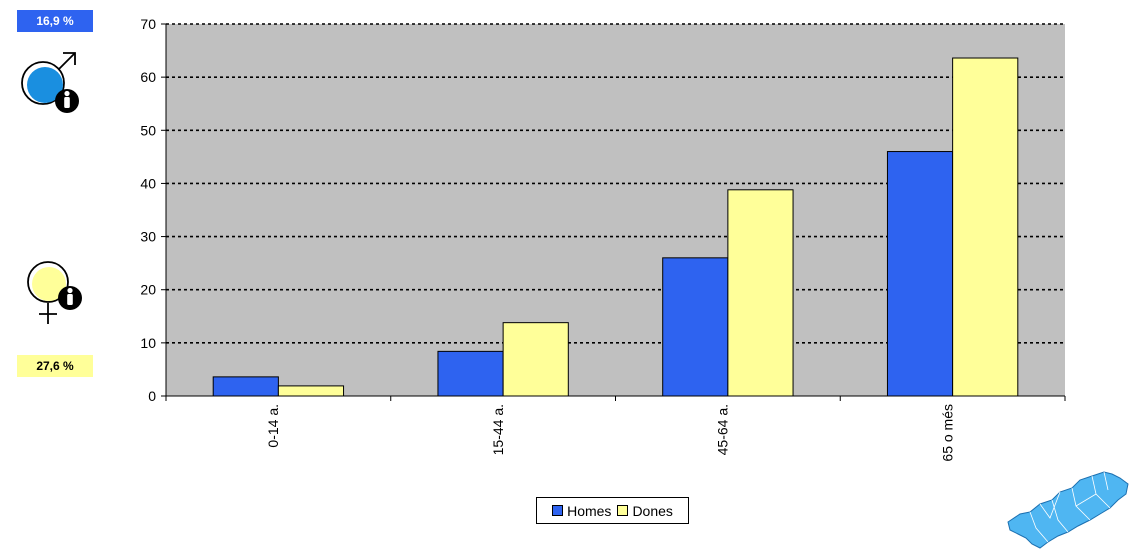  What do you see at coordinates (723, 429) in the screenshot?
I see `x-tick-label: 45-64 a.` at bounding box center [723, 429].